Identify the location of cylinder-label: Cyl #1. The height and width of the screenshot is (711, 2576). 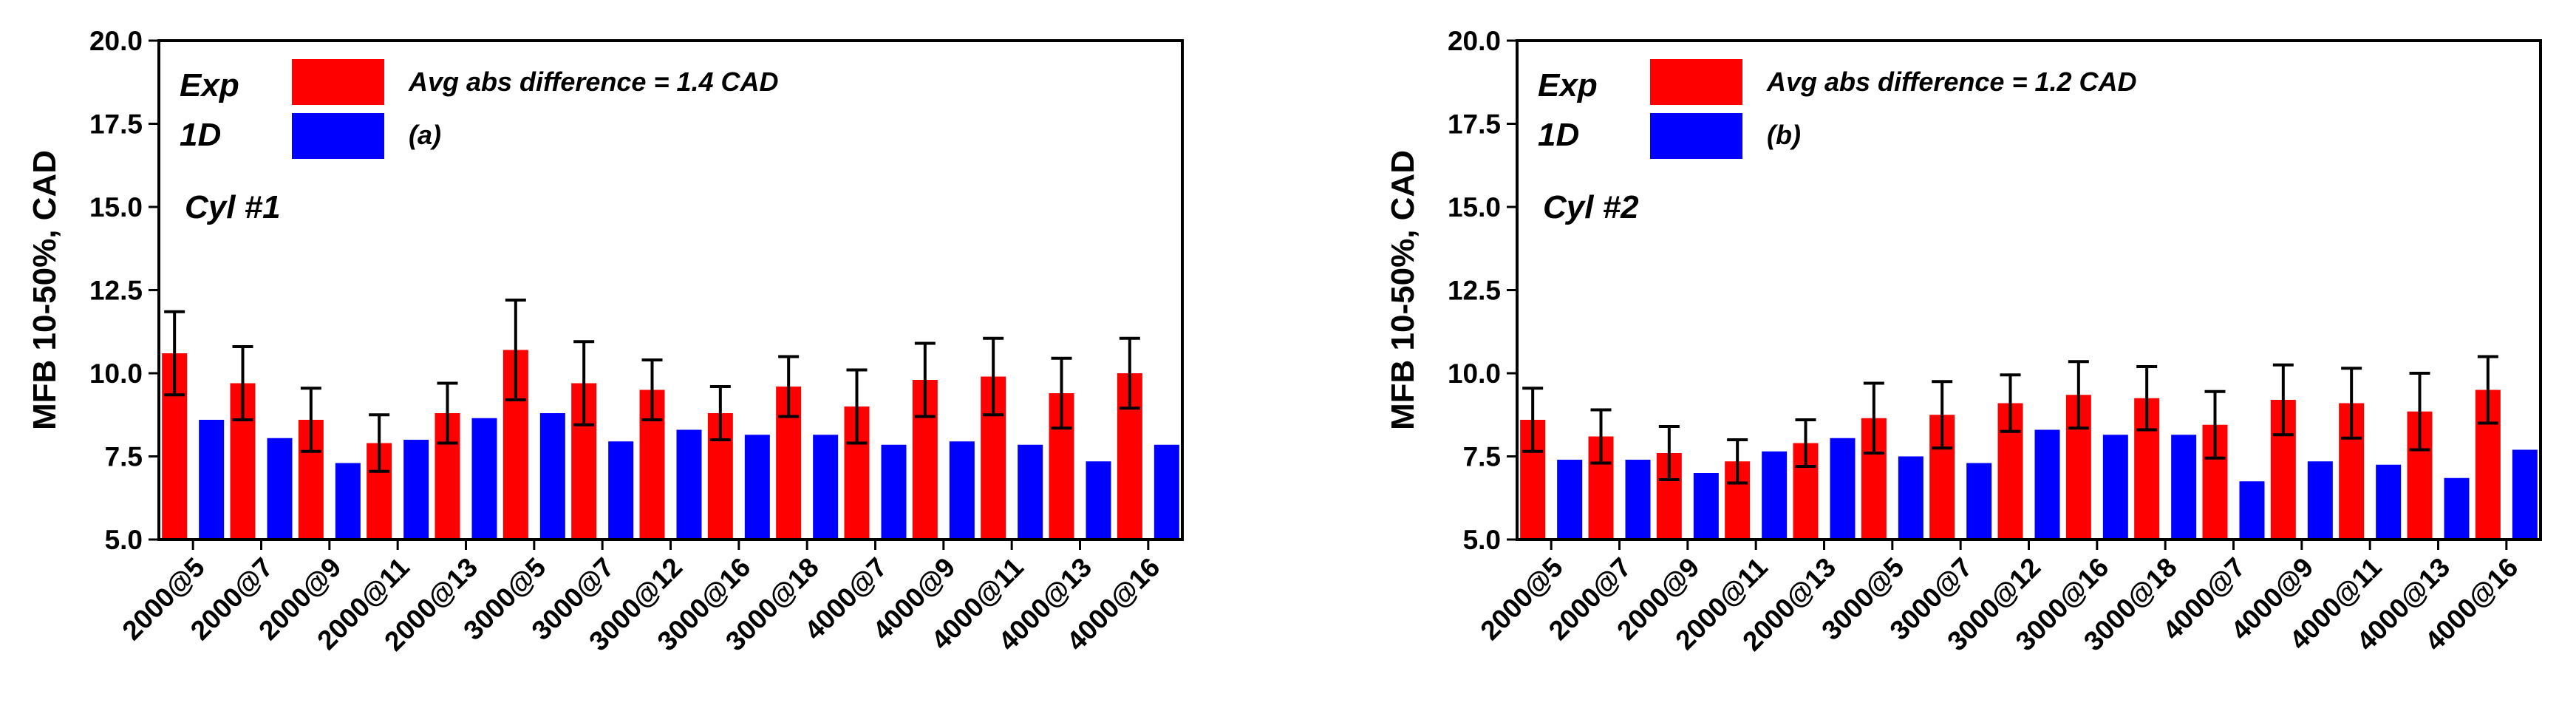
(233, 207).